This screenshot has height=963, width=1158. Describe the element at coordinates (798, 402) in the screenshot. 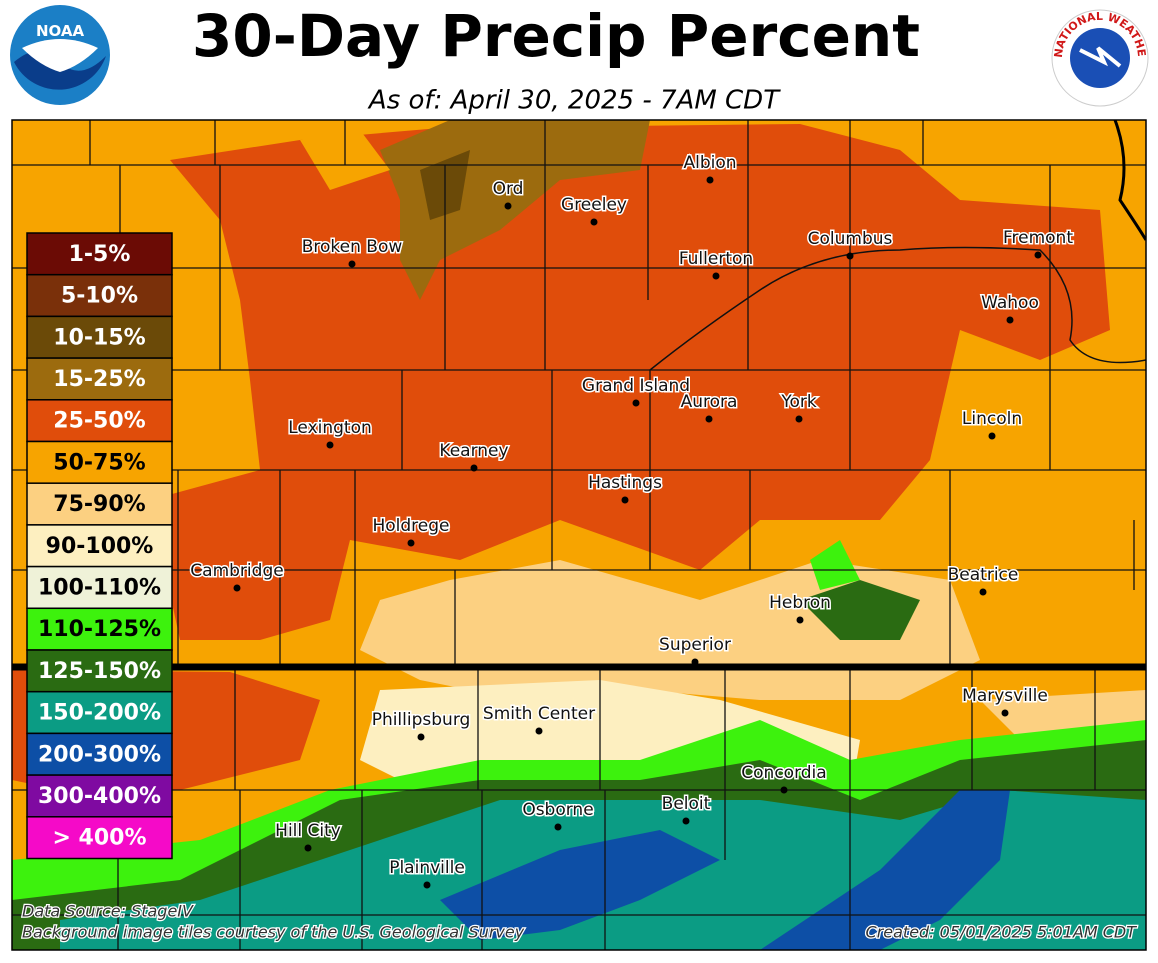

I see `city-label: York` at that location.